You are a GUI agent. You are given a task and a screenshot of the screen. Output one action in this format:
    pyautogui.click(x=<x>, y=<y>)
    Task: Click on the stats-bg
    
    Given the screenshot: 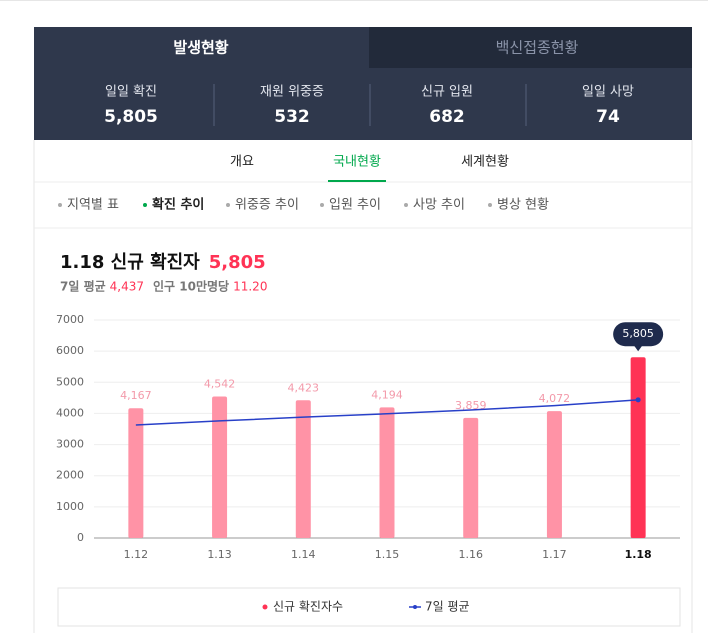 What is the action you would take?
    pyautogui.click(x=363, y=104)
    